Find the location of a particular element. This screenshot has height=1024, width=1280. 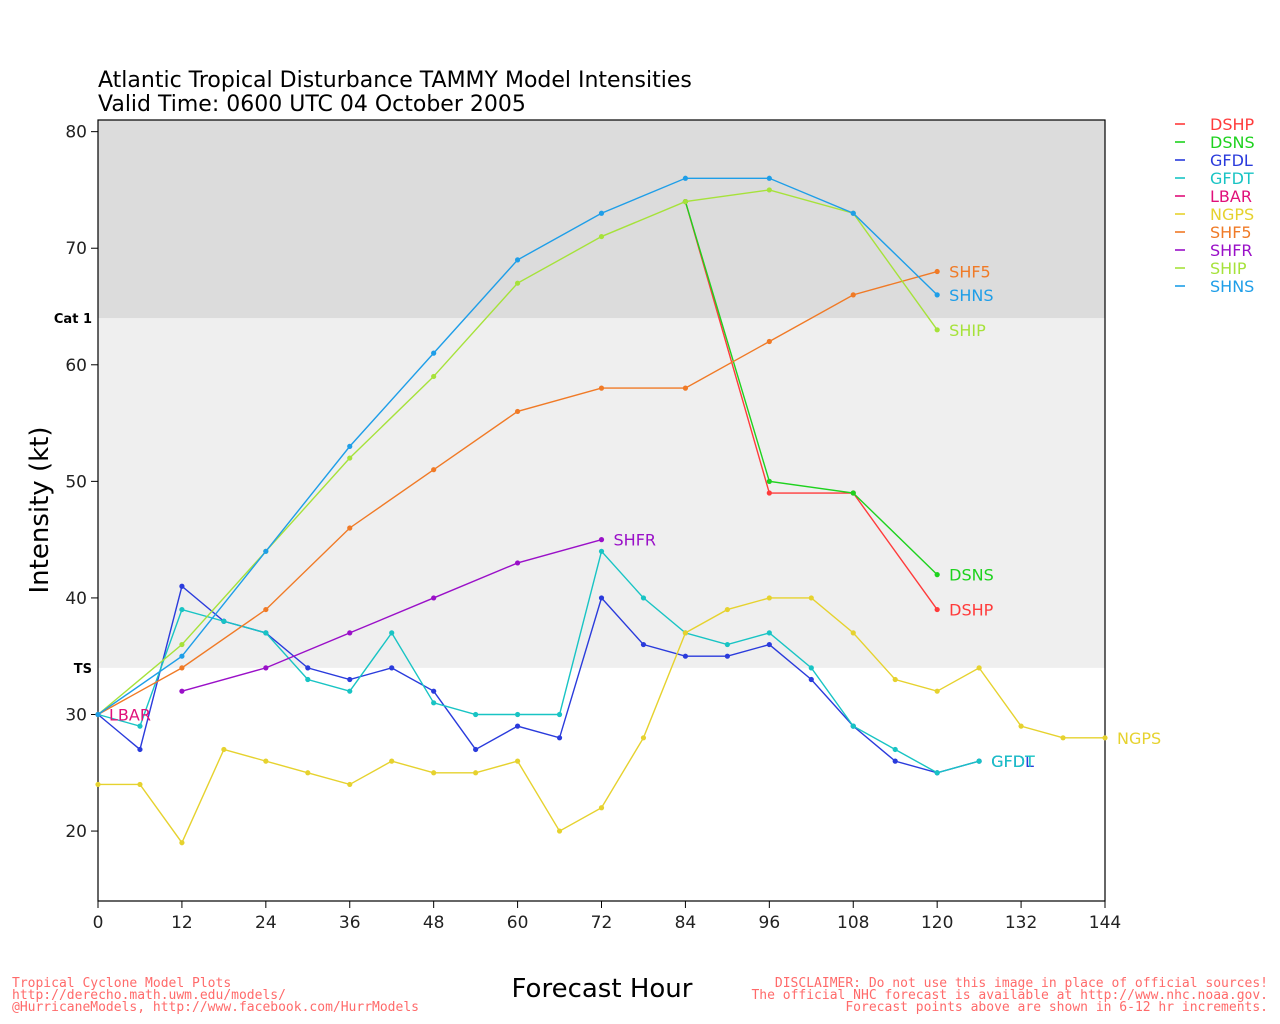

x-tick-label-12: 144 is located at coordinates (1105, 923).